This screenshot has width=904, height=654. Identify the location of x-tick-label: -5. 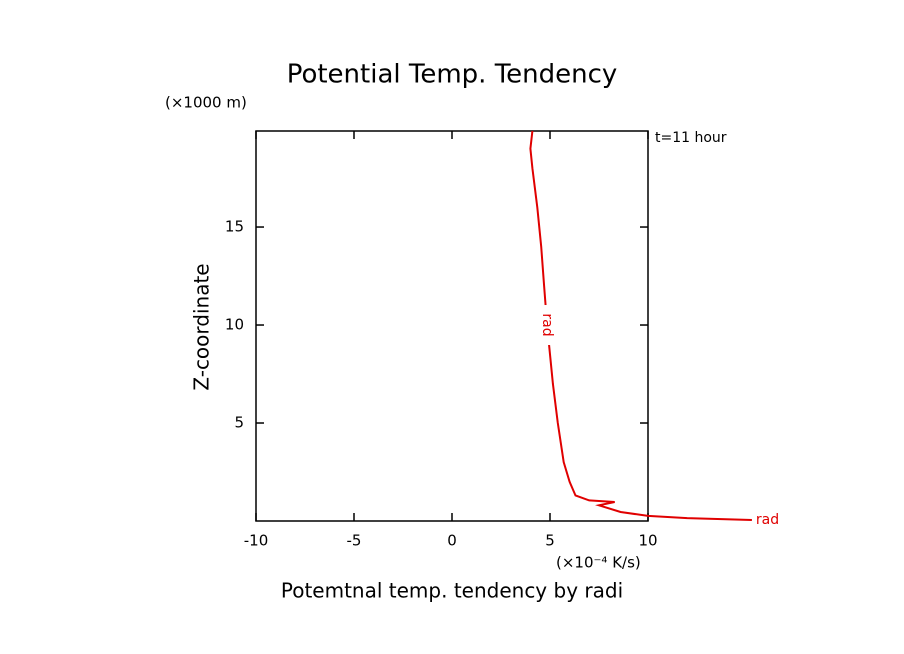
(354, 541).